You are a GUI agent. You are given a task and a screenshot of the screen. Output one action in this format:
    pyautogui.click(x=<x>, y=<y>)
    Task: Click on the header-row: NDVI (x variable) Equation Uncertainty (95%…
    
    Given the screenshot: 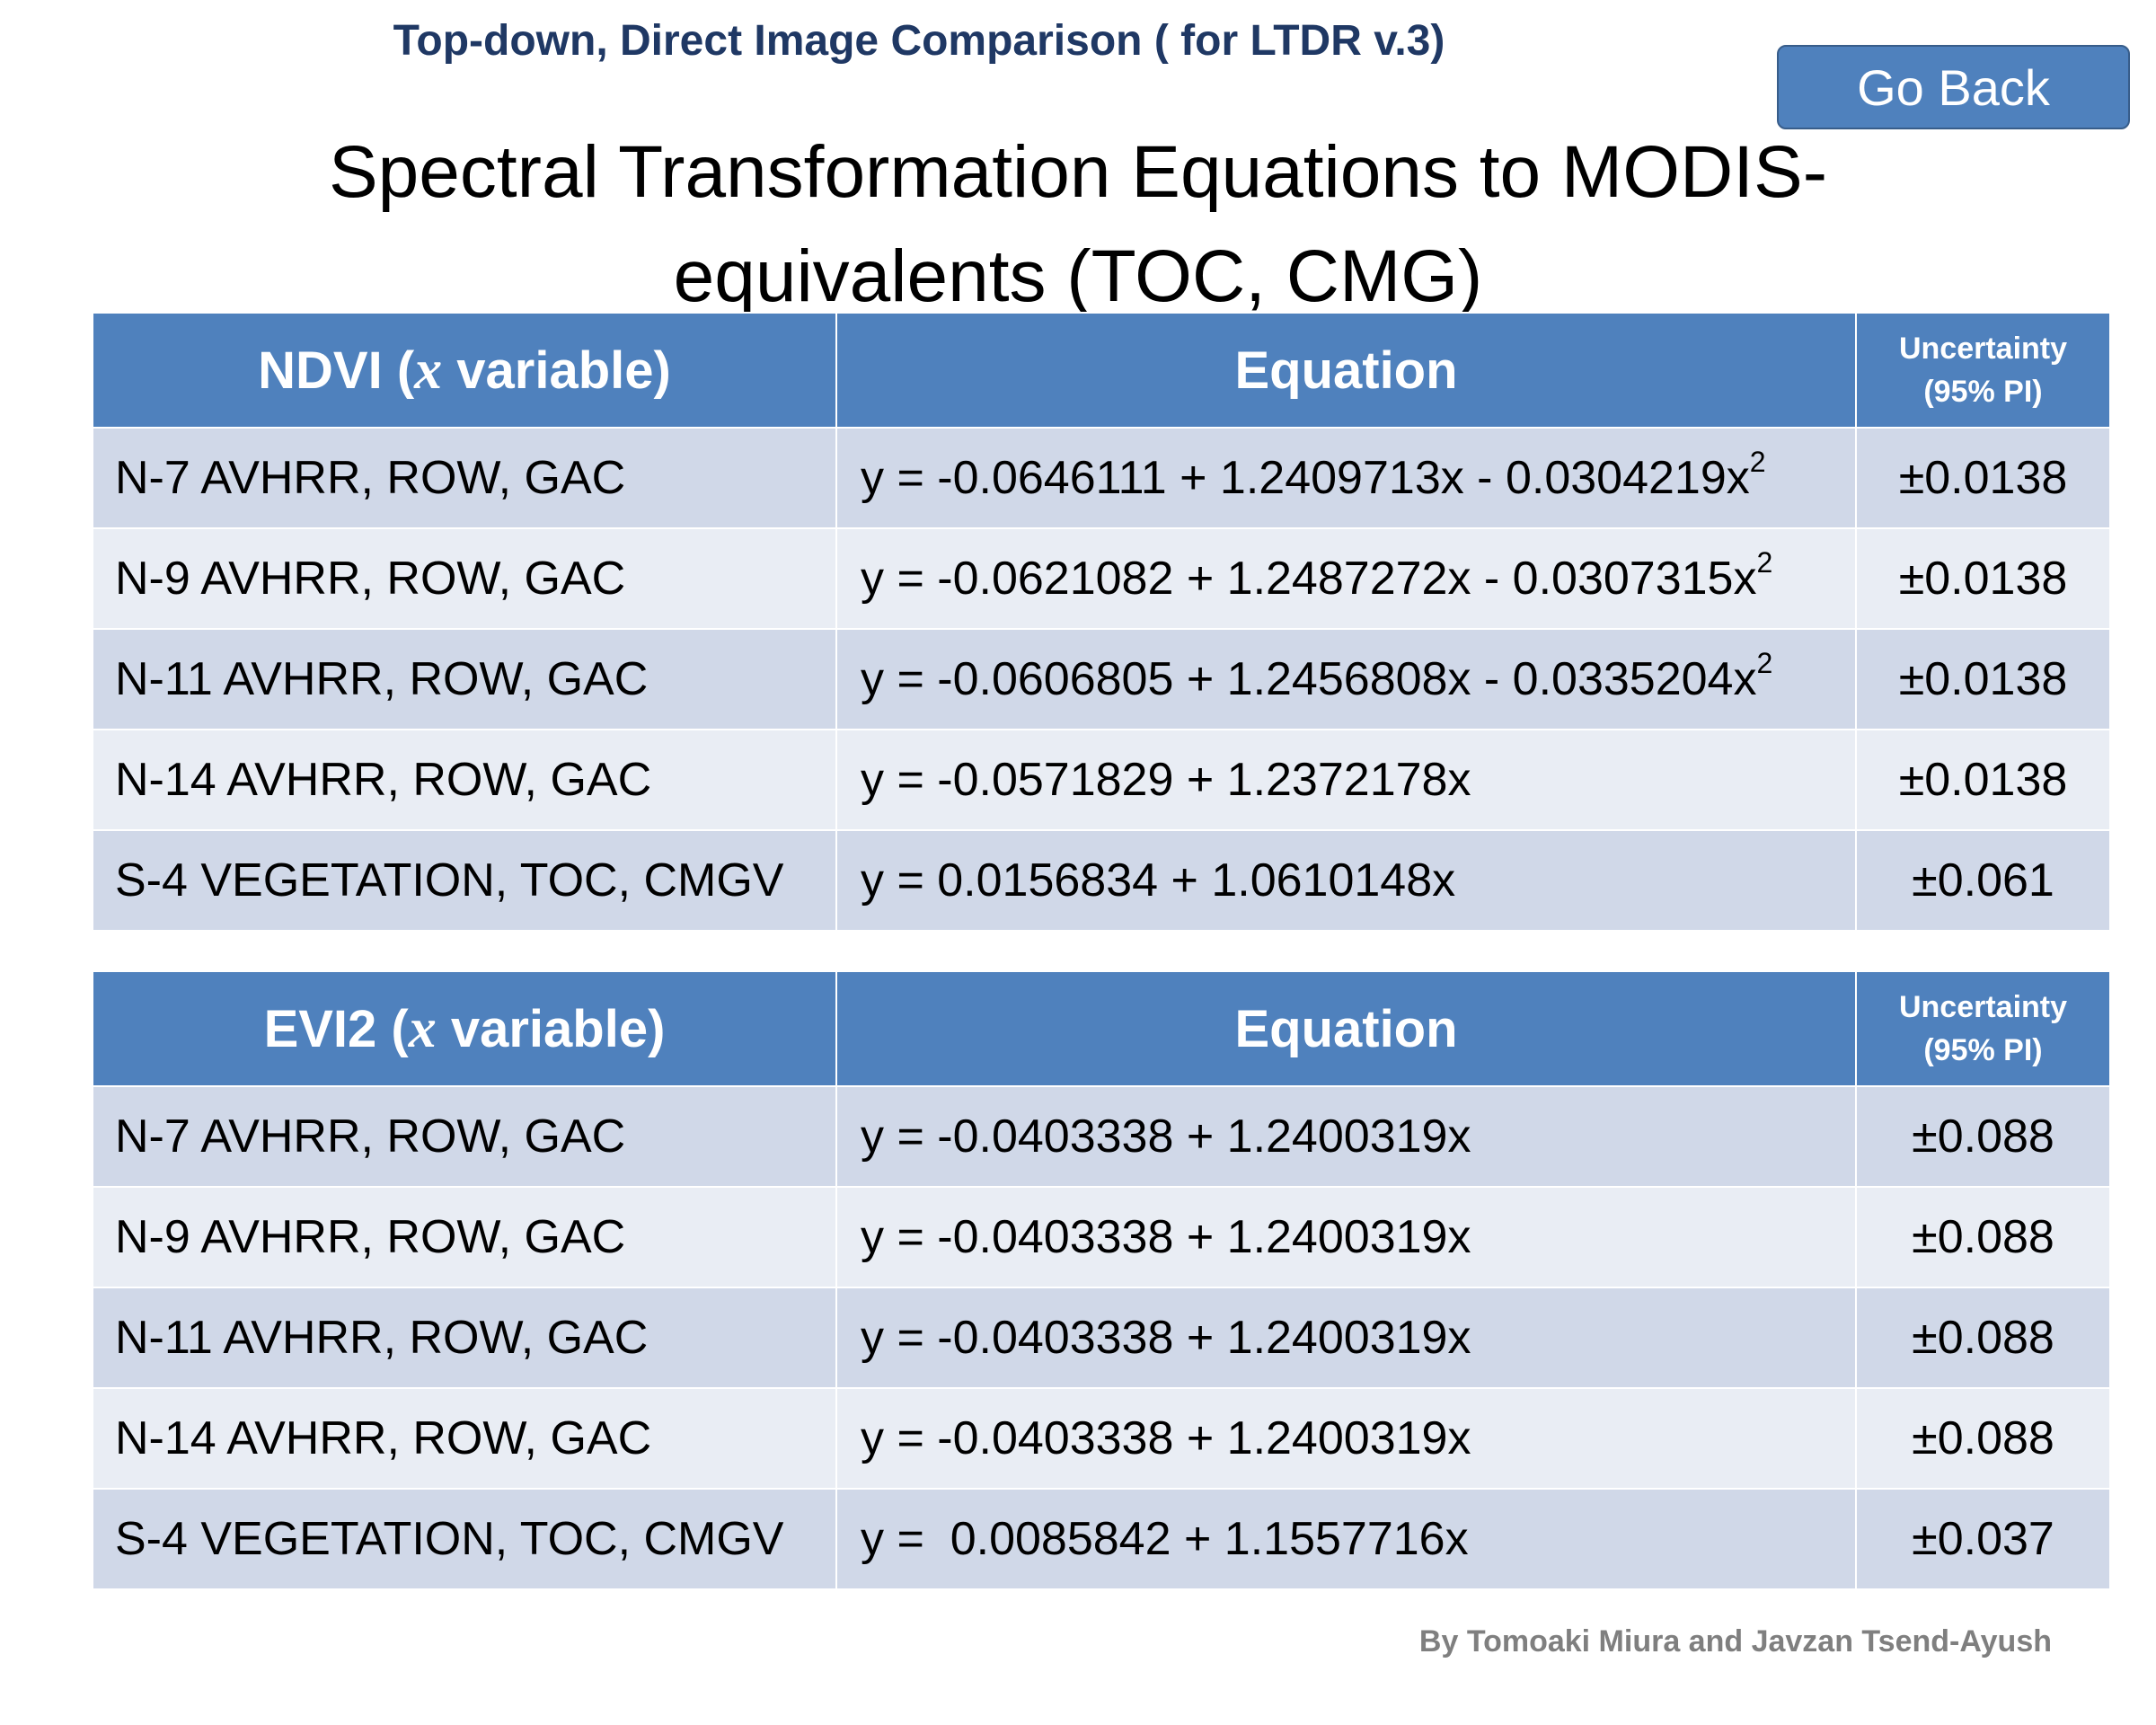 What is the action you would take?
    pyautogui.click(x=1102, y=370)
    